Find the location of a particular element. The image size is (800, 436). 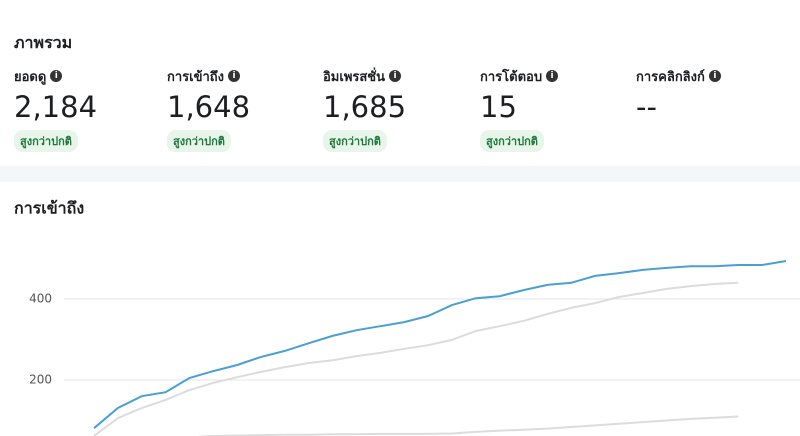

metric-label-row: ยอดดู i is located at coordinates (89, 76).